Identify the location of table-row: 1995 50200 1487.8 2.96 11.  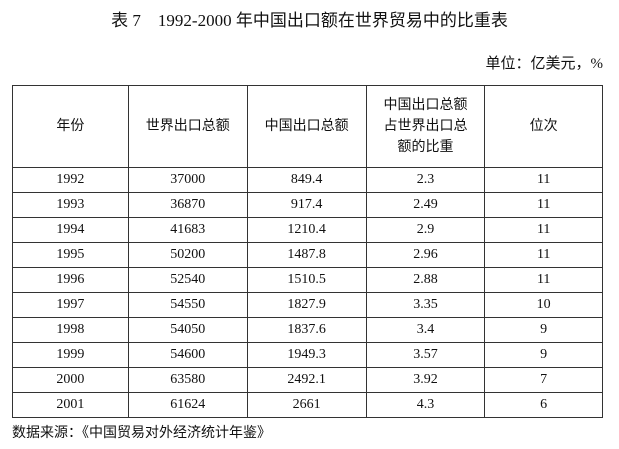
(307, 255).